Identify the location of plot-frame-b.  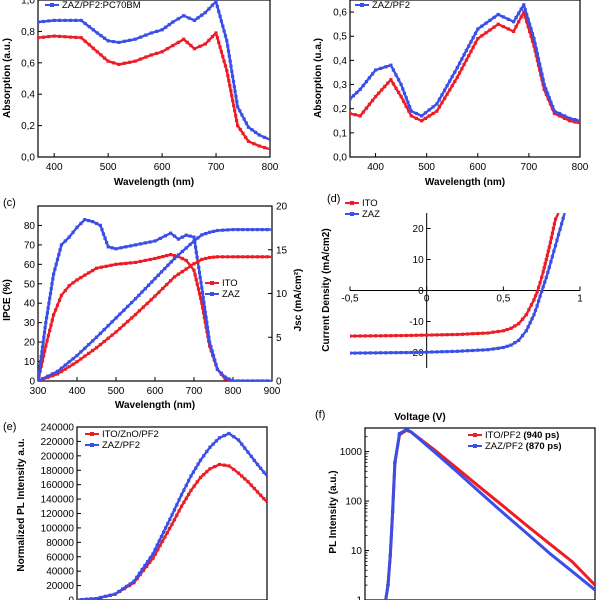
(465, 79).